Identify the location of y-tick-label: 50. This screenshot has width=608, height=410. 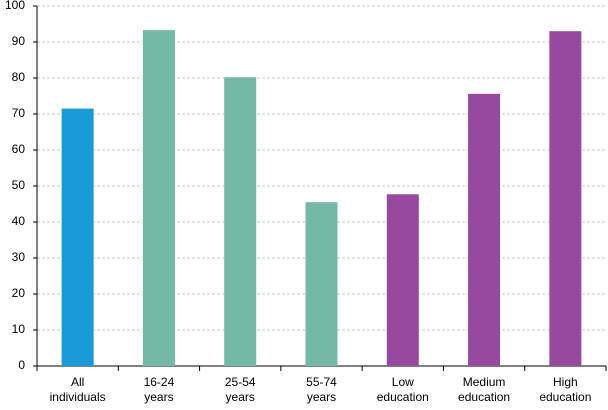
(19, 185).